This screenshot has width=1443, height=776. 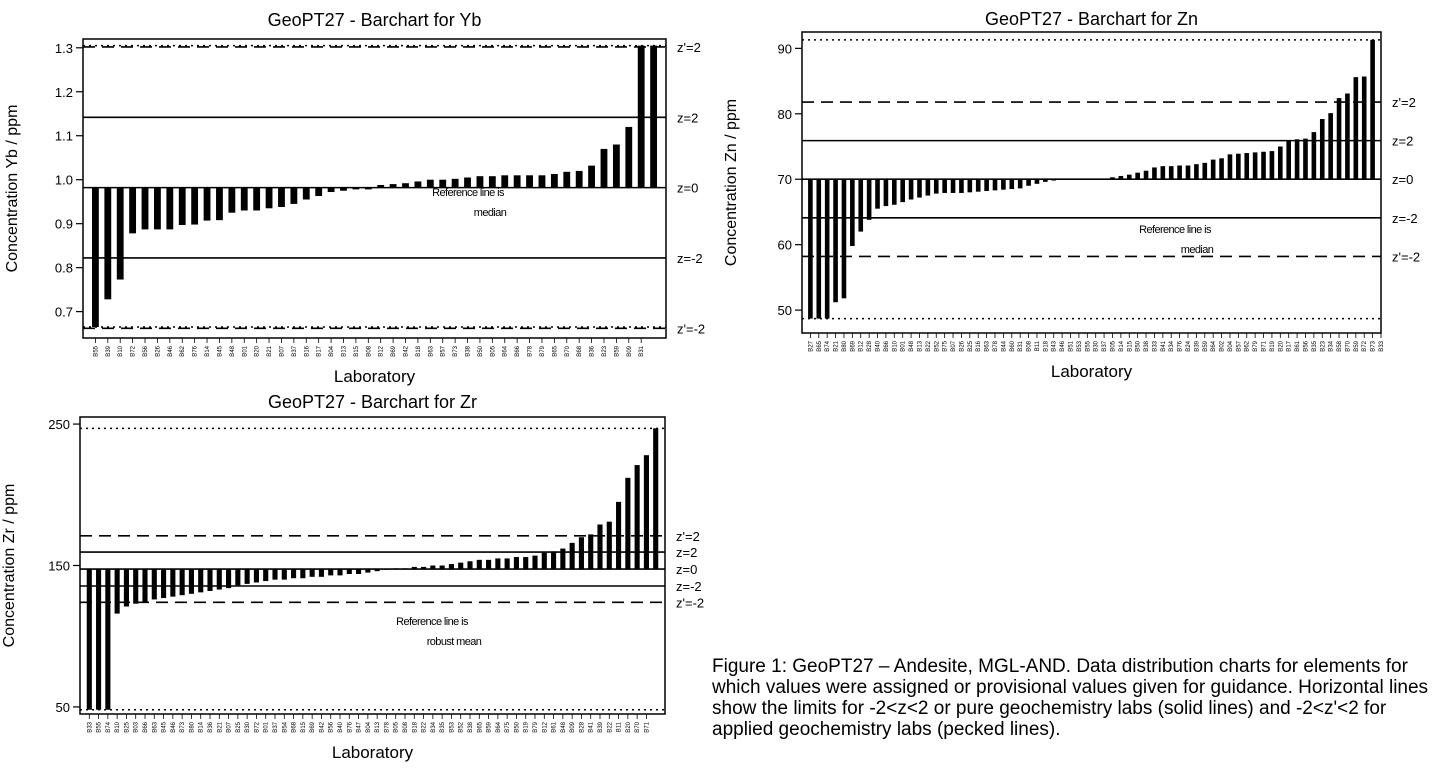 I want to click on x-tick-label: B39, so click(x=601, y=726).